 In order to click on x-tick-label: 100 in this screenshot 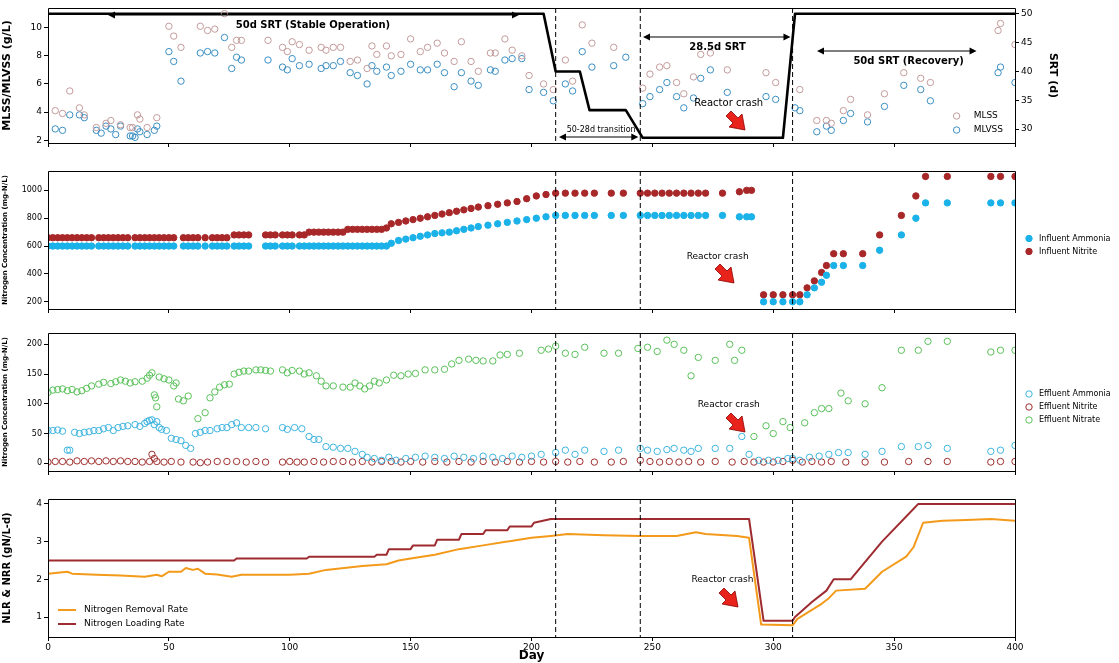, I will do `click(290, 646)`.